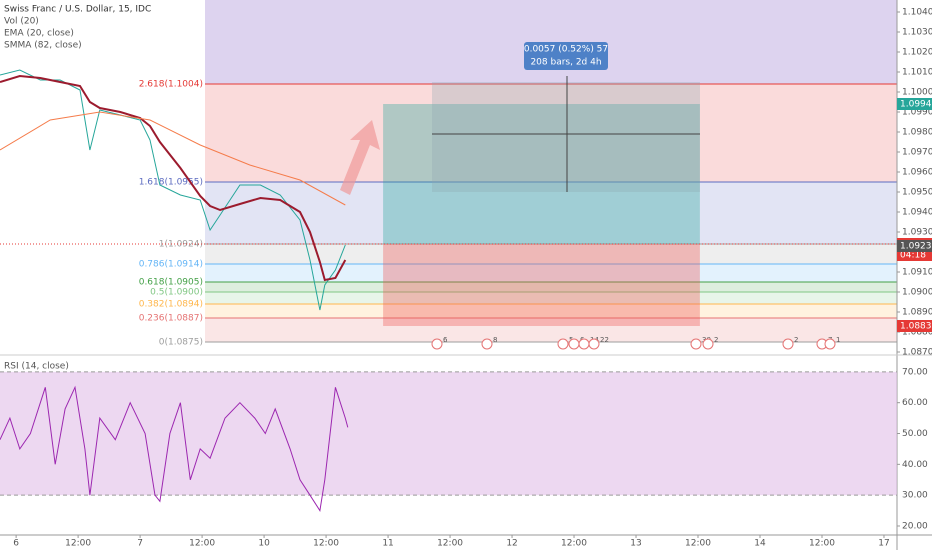 This screenshot has width=932, height=550. Describe the element at coordinates (176, 293) in the screenshot. I see `fib-label: 0.5(1.0900)` at that location.